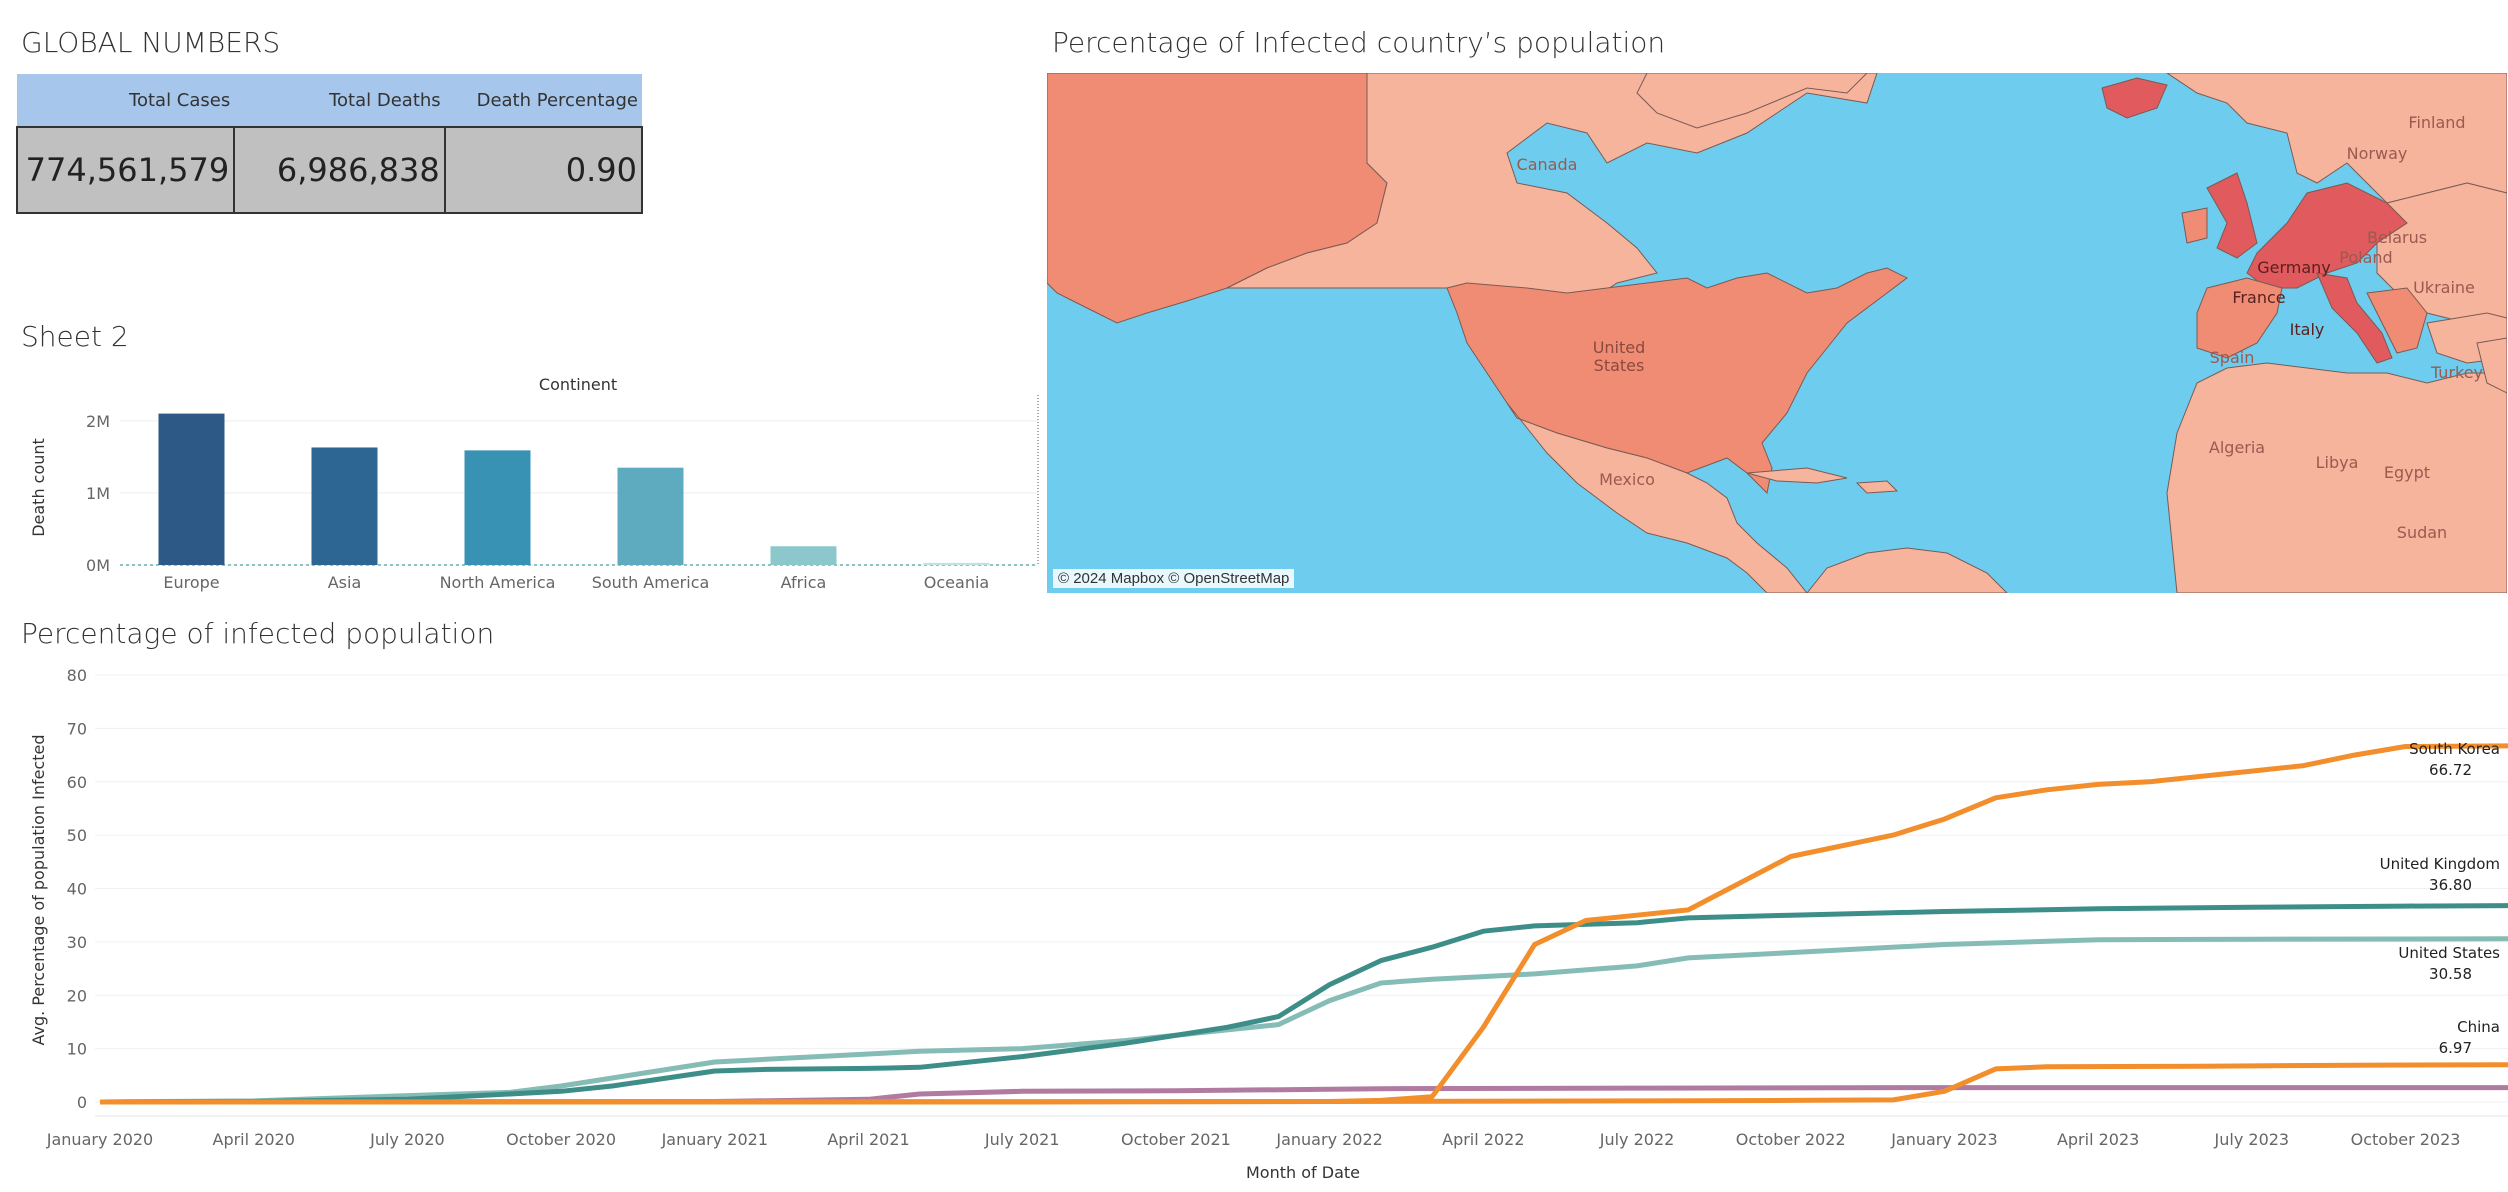  What do you see at coordinates (651, 582) in the screenshot?
I see `bar-x-tick-label: South America` at bounding box center [651, 582].